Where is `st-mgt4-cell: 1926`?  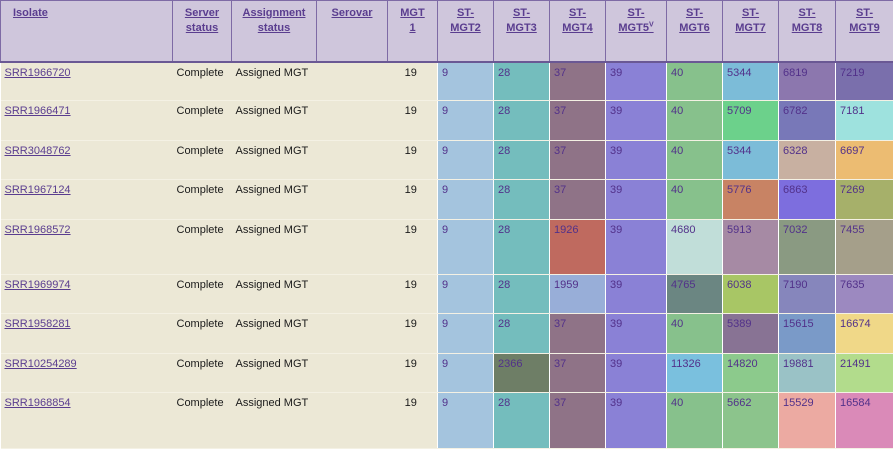
st-mgt4-cell: 1926 is located at coordinates (577, 247).